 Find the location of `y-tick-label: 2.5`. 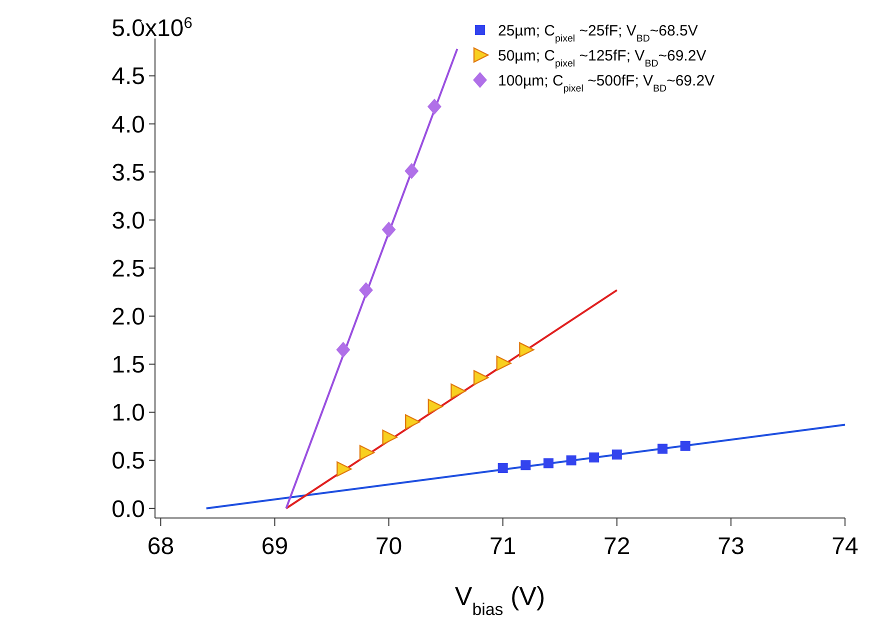

y-tick-label: 2.5 is located at coordinates (128, 268).